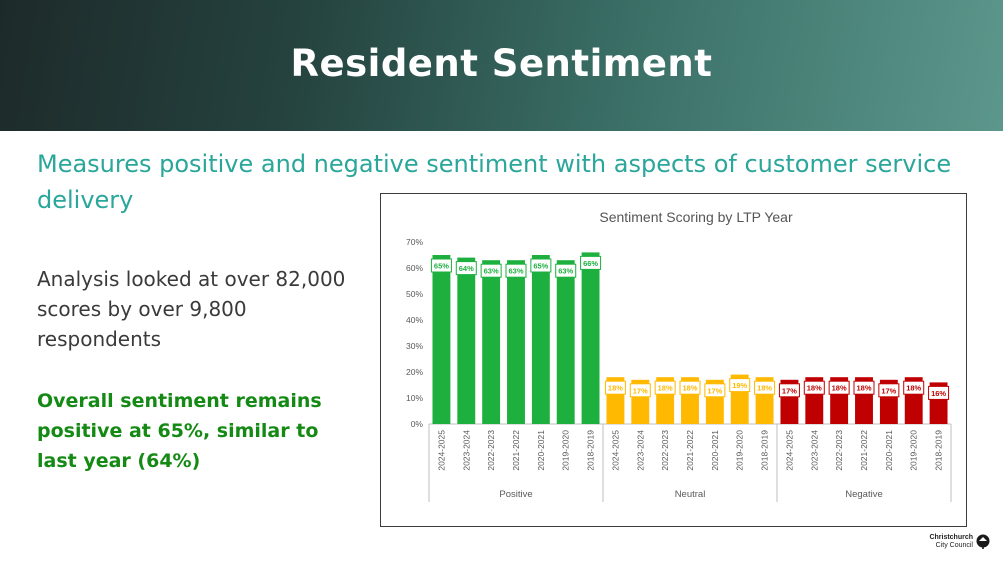  Describe the element at coordinates (864, 494) in the screenshot. I see `group-label: Negative` at that location.